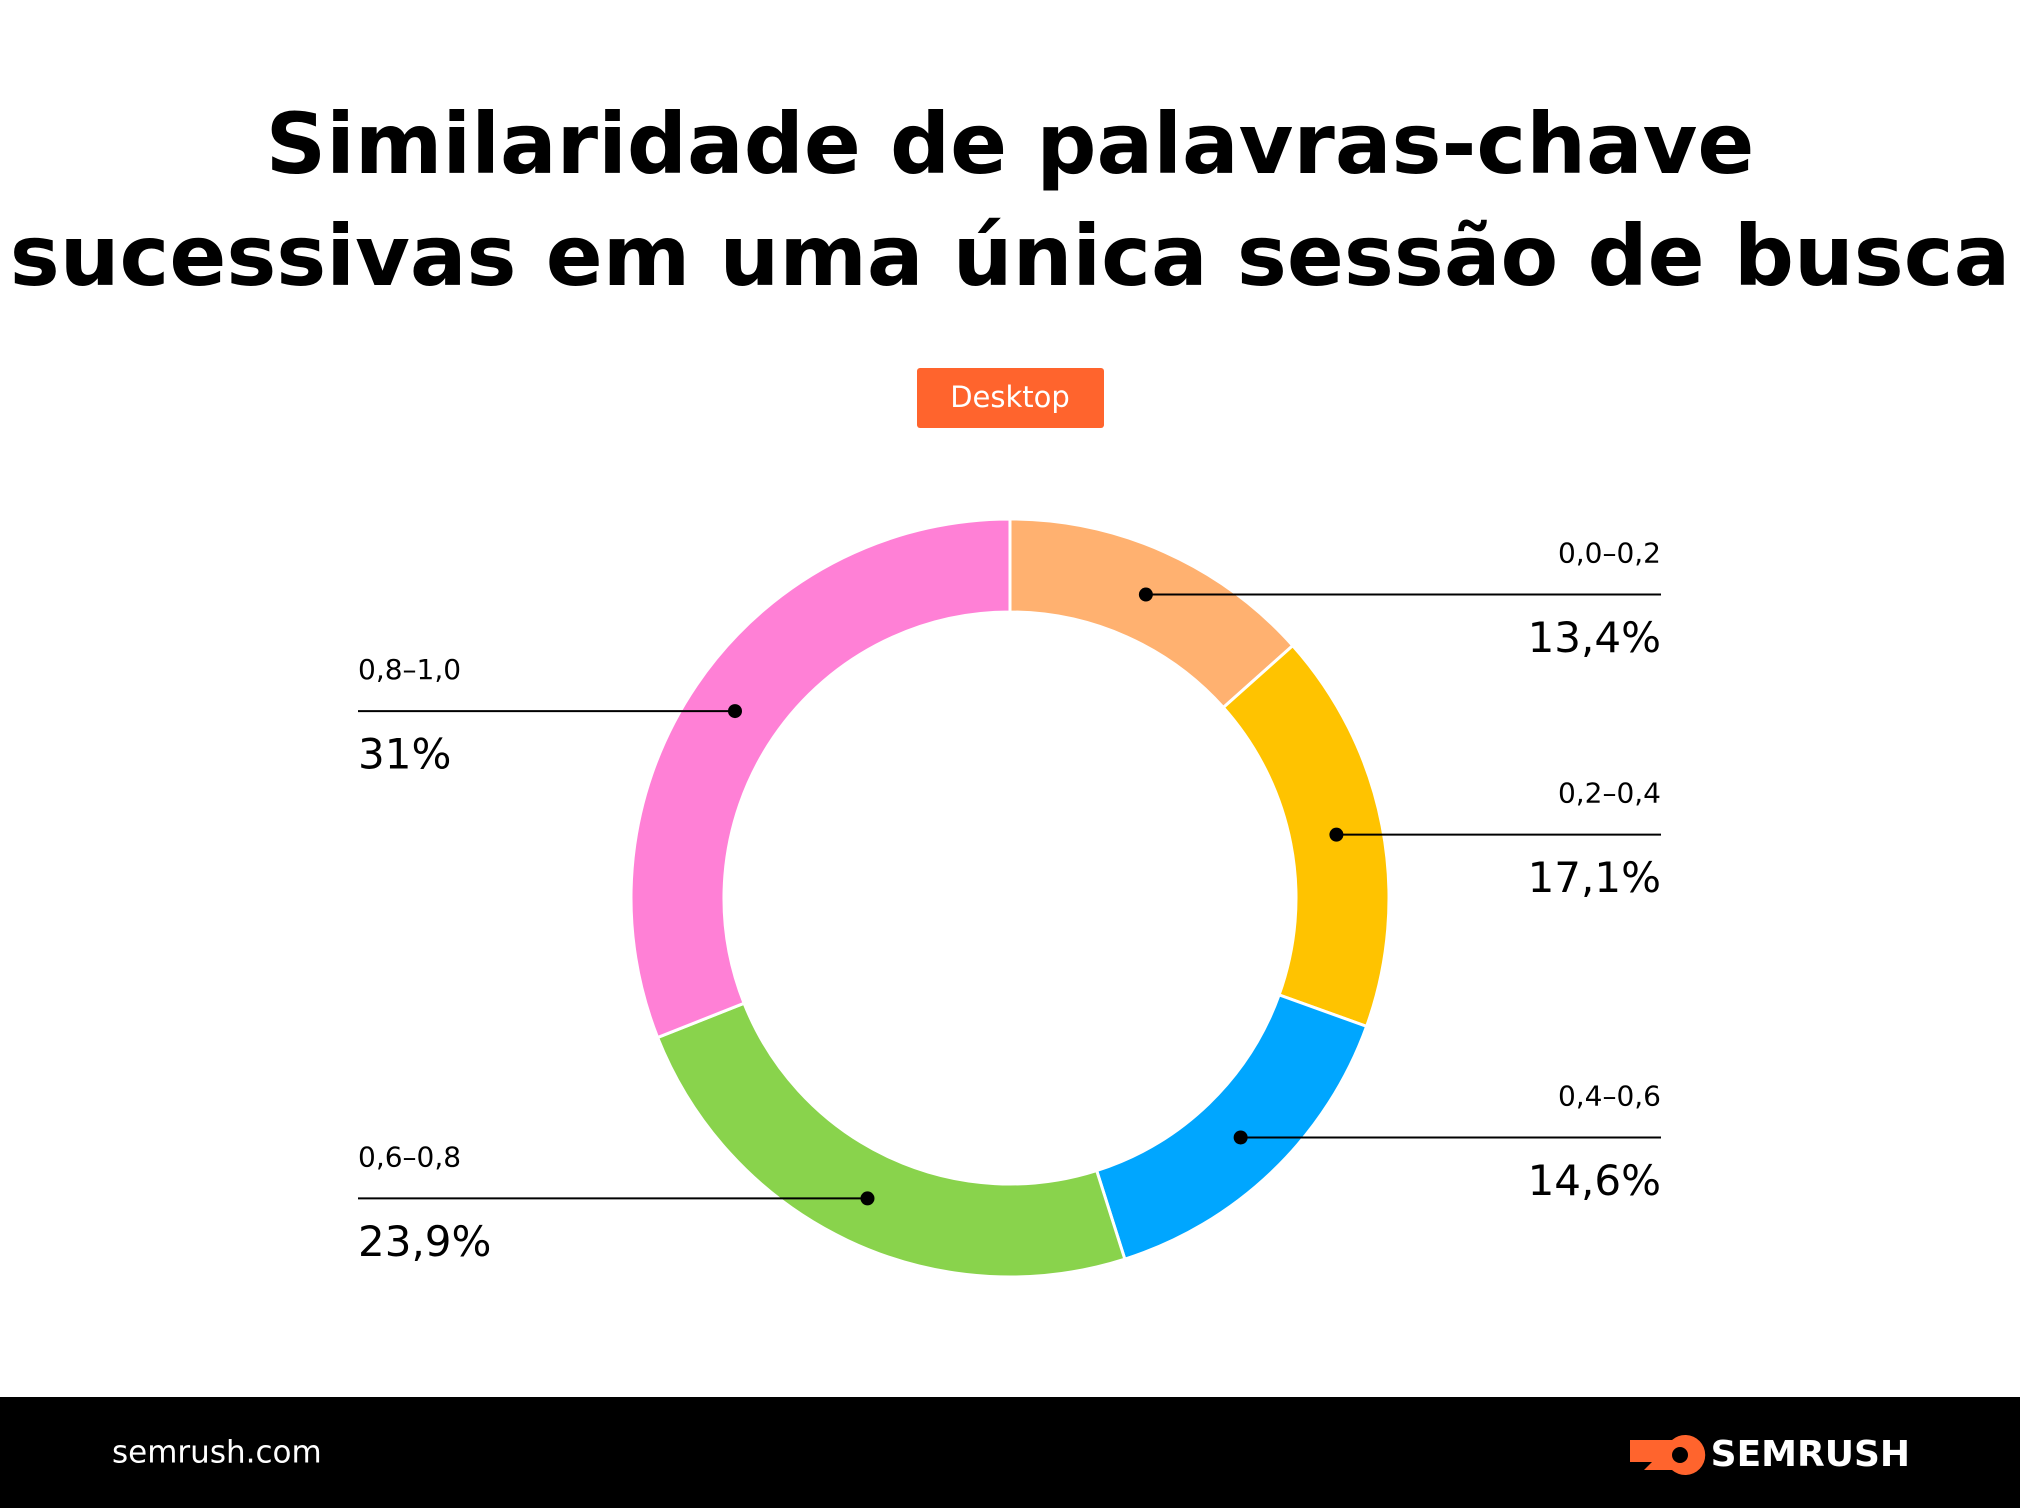  What do you see at coordinates (1609, 553) in the screenshot?
I see `category-label: 0,0–0,2` at bounding box center [1609, 553].